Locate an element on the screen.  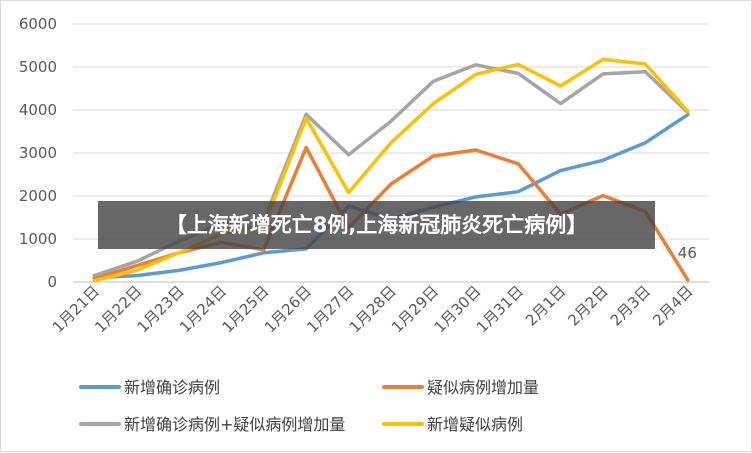
x-tick-label: 2月2日 is located at coordinates (587, 305).